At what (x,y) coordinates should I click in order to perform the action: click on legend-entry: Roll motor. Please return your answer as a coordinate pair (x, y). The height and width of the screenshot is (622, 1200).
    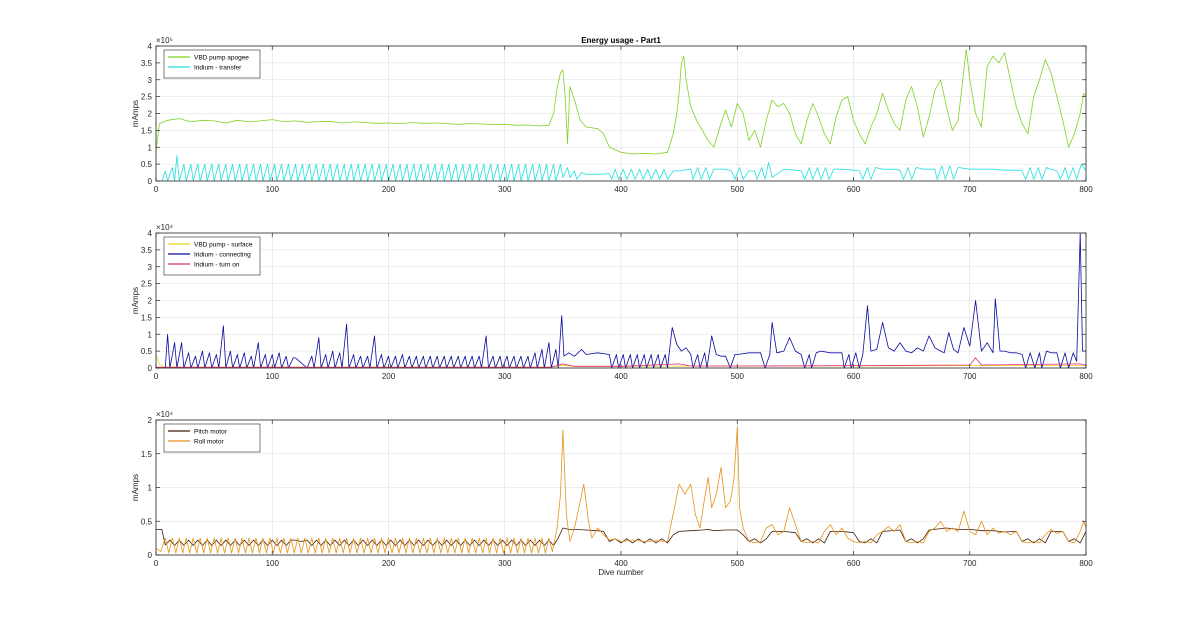
    Looking at the image, I should click on (209, 441).